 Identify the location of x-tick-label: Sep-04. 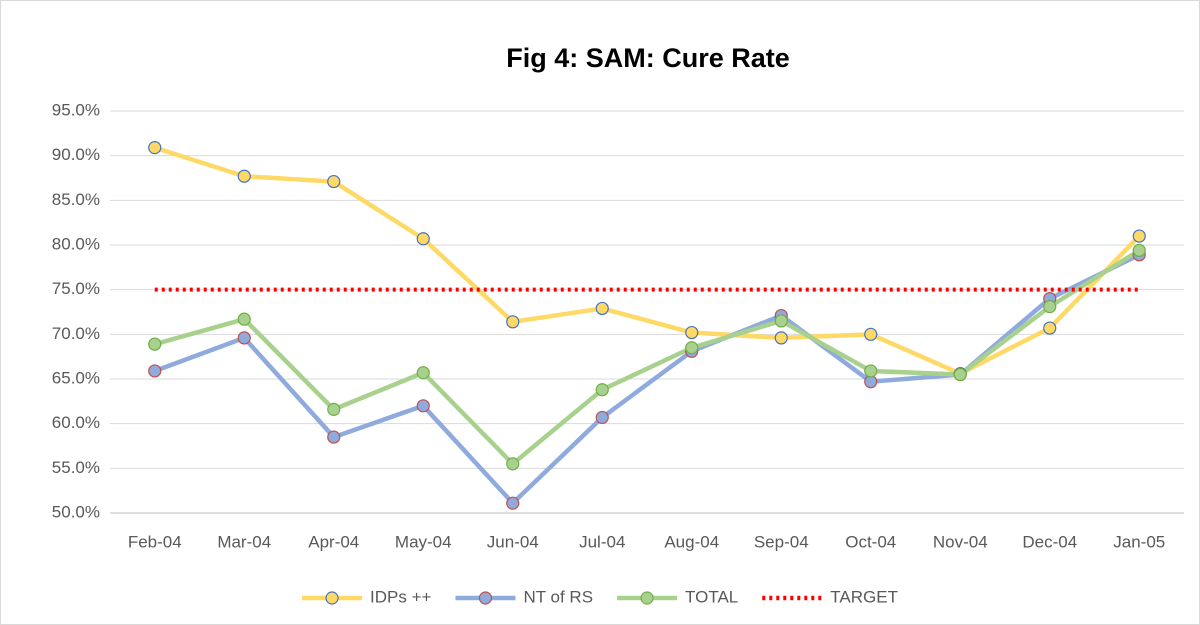
(781, 541).